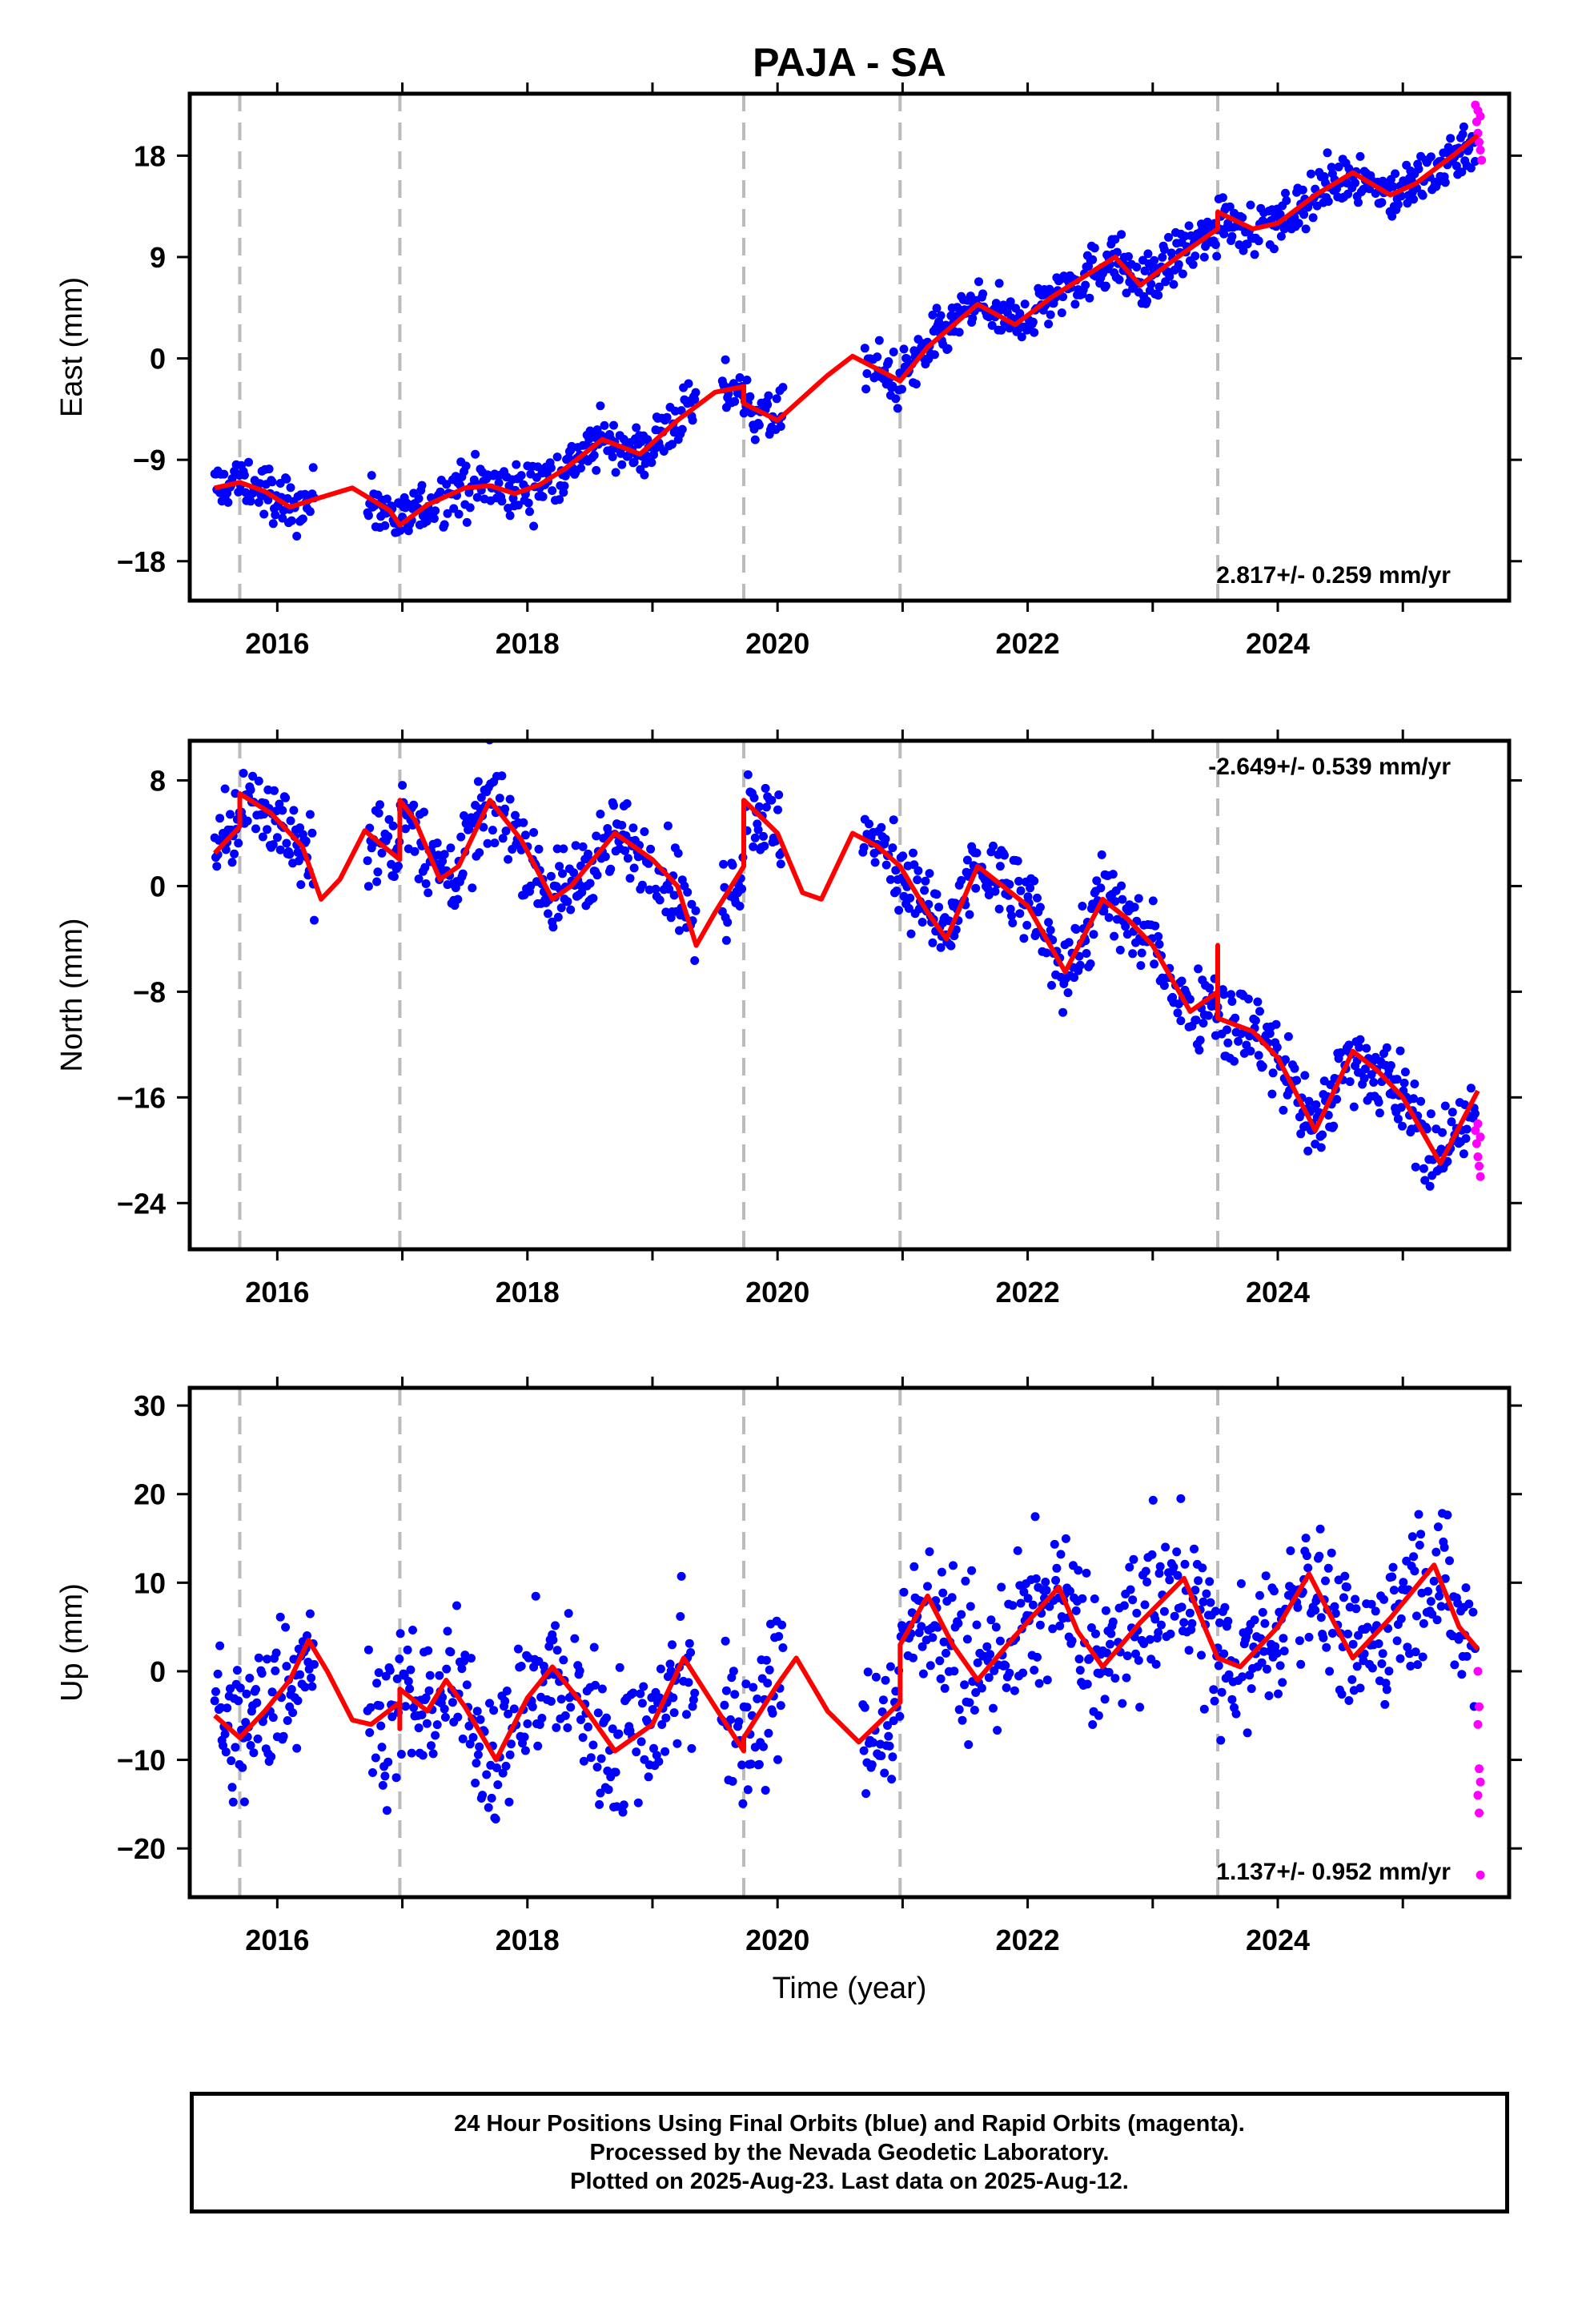 The height and width of the screenshot is (2324, 1582). Describe the element at coordinates (158, 359) in the screenshot. I see `y-tick-label: 0` at that location.